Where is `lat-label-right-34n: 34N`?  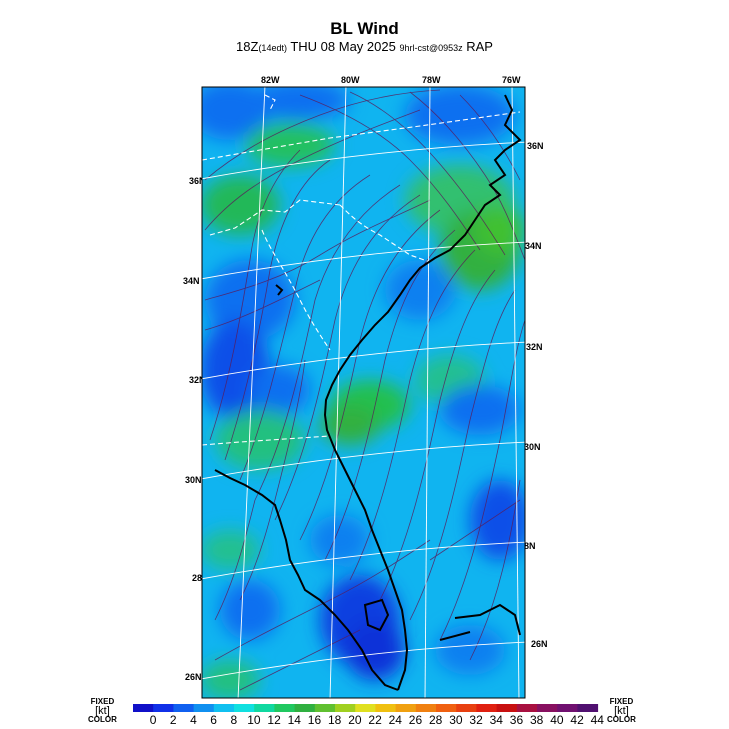 lat-label-right-34n: 34N is located at coordinates (533, 246).